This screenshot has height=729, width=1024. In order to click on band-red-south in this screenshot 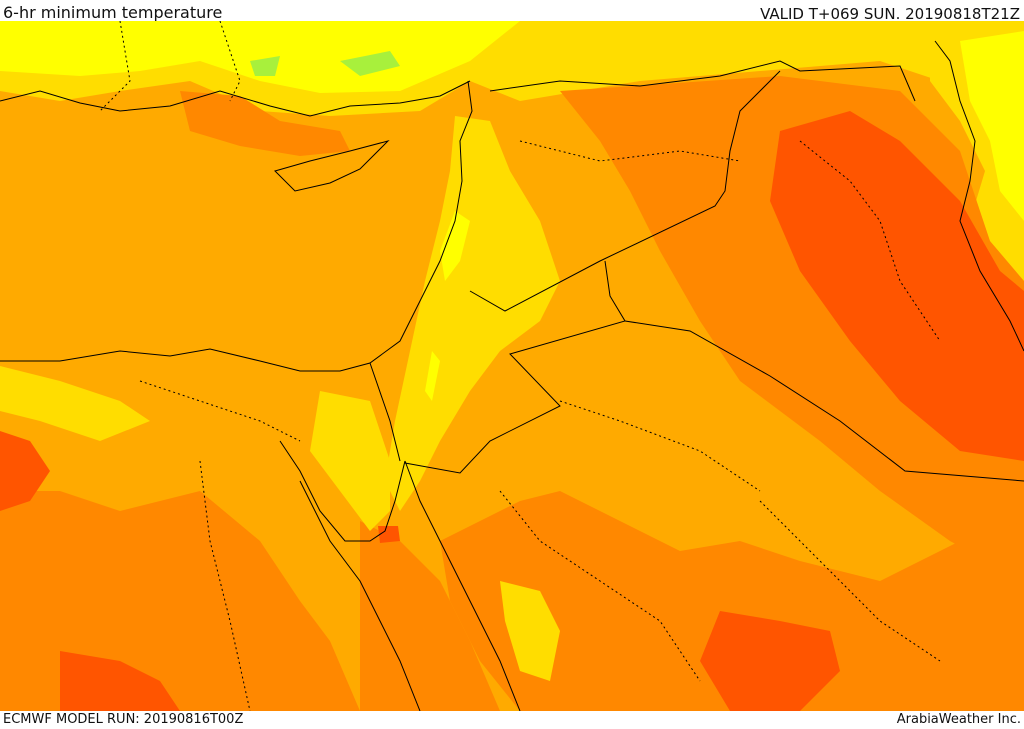, I will do `click(770, 661)`.